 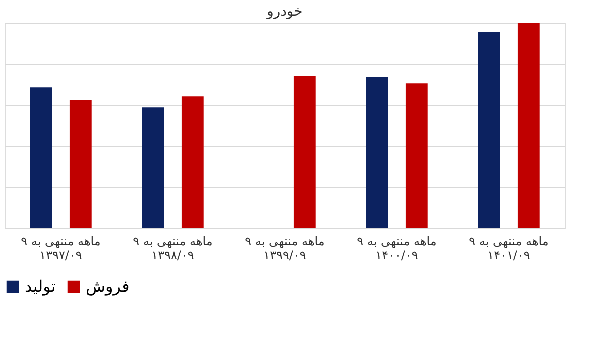 What do you see at coordinates (397, 248) in the screenshot?
I see `x-tick-label: ۹ ماهه منتهی به ۱۴۰۰/۰۹` at bounding box center [397, 248].